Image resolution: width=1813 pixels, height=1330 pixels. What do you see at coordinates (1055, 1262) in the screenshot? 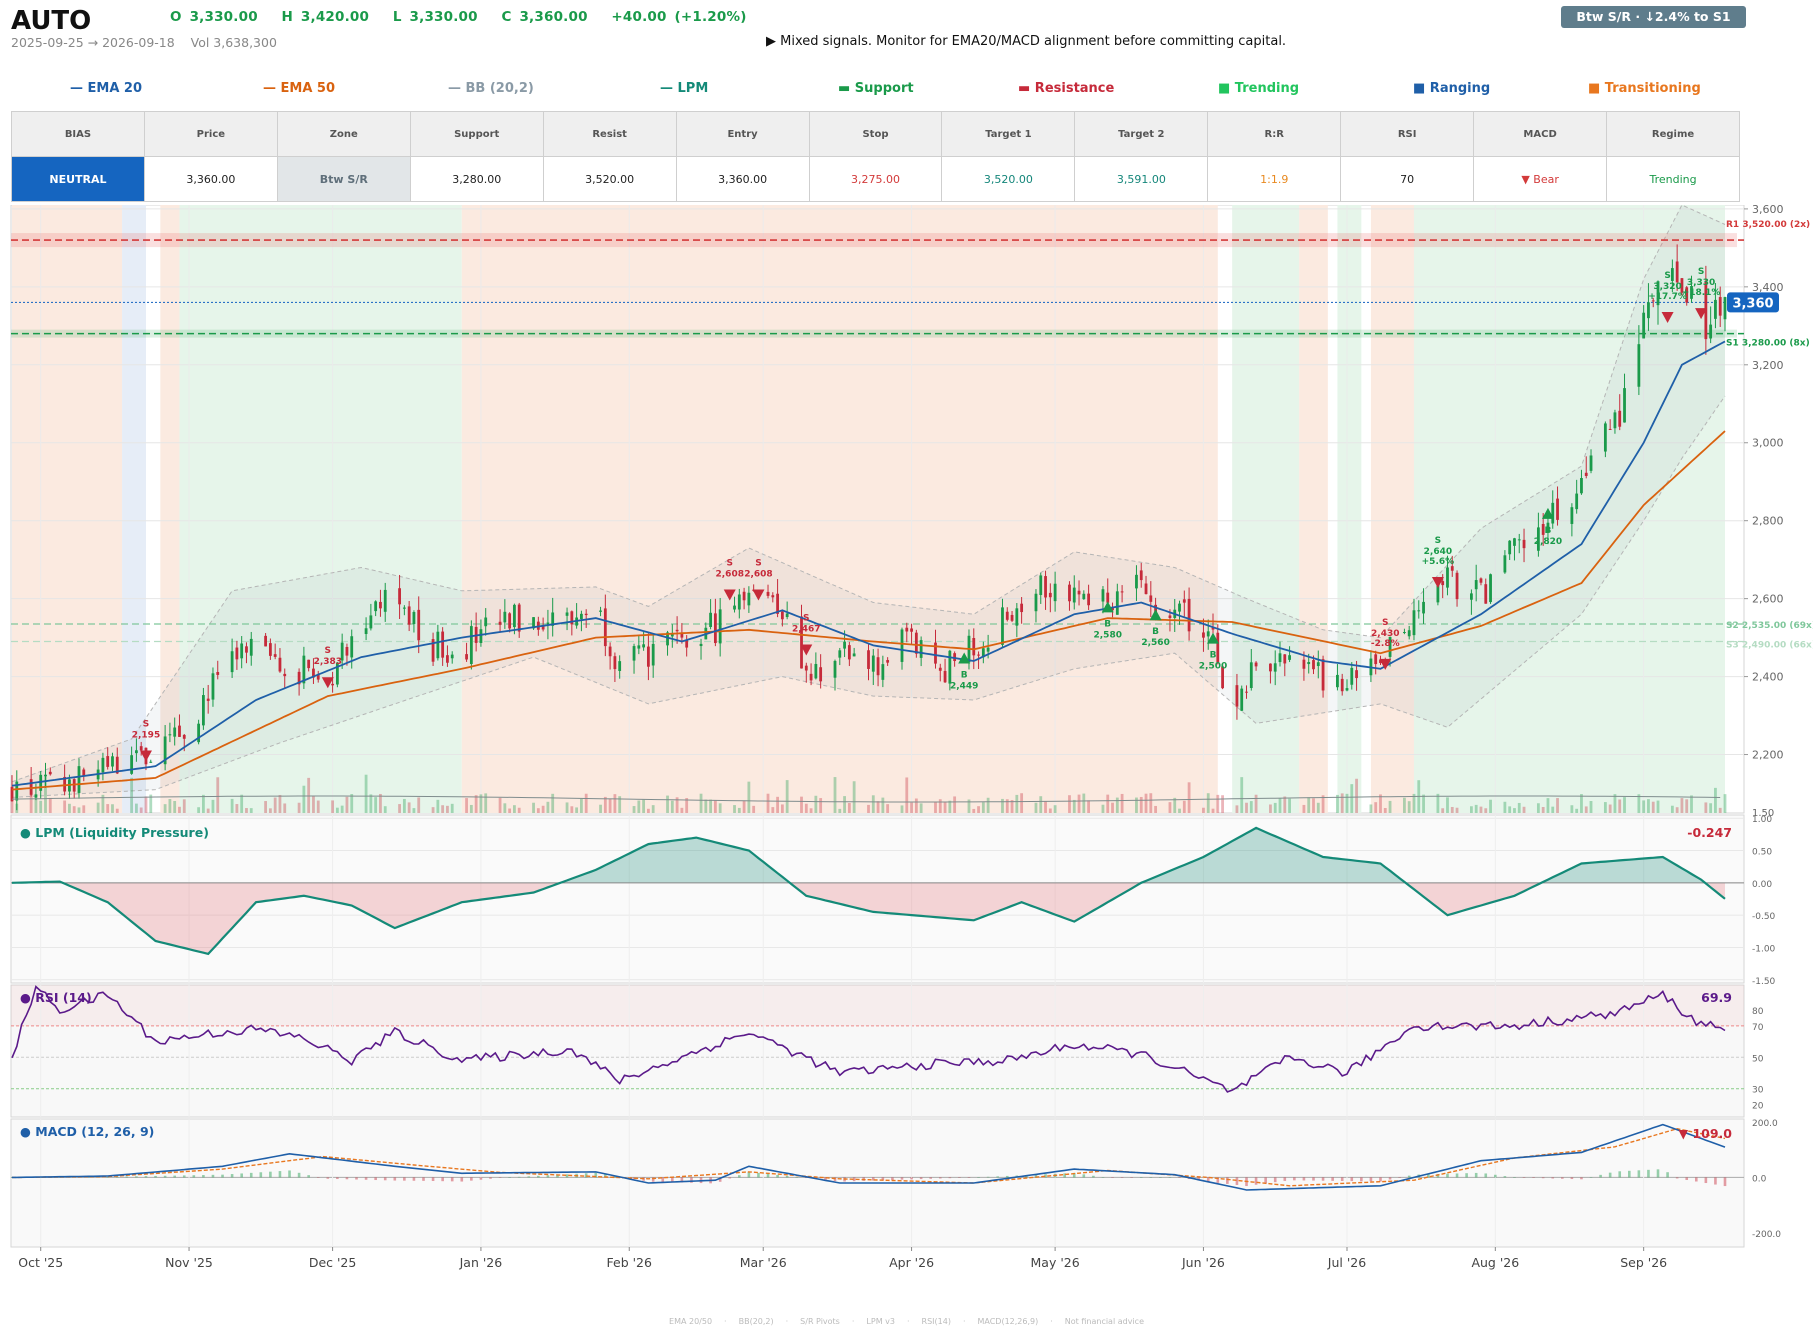
I see `x-tick-label: May '26` at bounding box center [1055, 1262].